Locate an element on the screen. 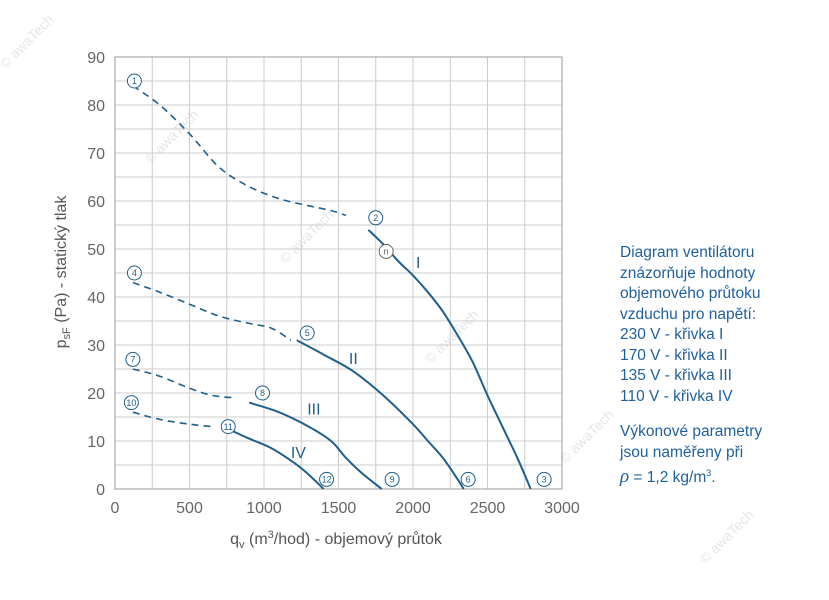 This screenshot has height=600, width=829. curve-2-solid is located at coordinates (380, 414).